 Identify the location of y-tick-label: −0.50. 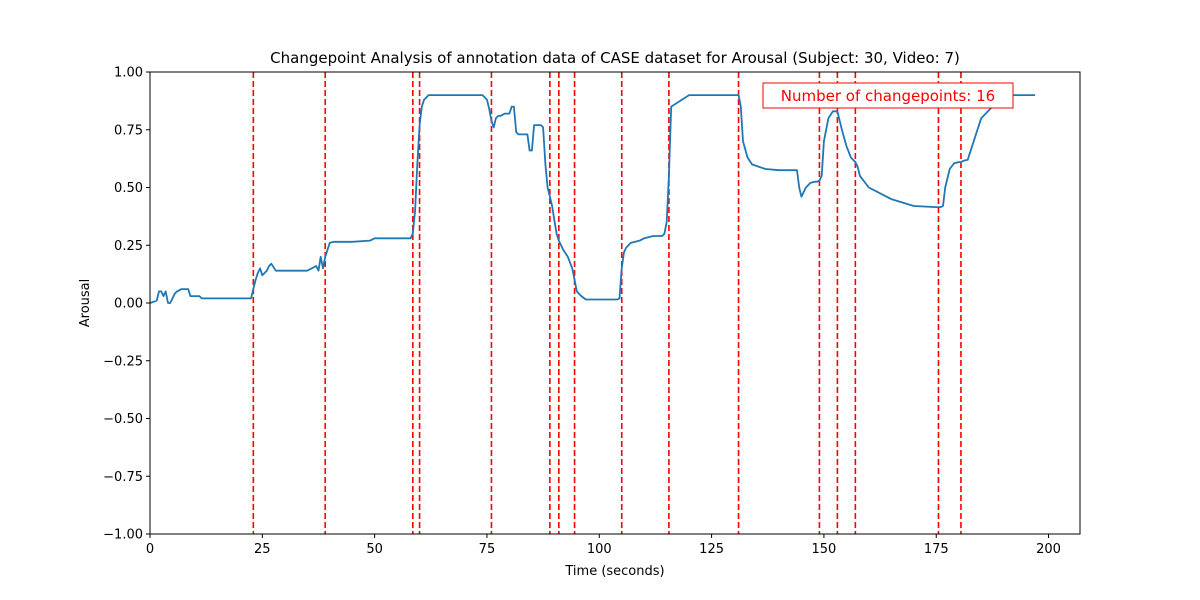
(123, 419).